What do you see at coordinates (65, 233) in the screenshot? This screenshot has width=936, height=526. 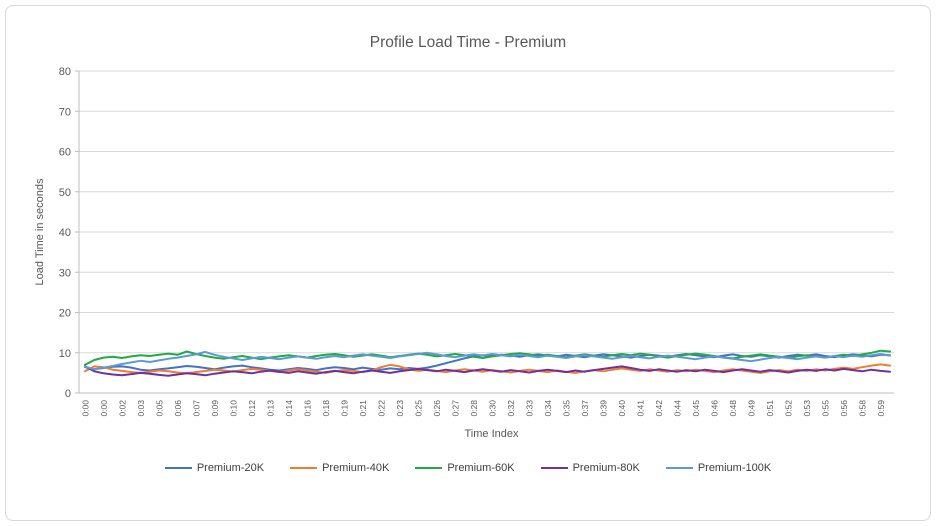 I see `y-tick-label: 40` at bounding box center [65, 233].